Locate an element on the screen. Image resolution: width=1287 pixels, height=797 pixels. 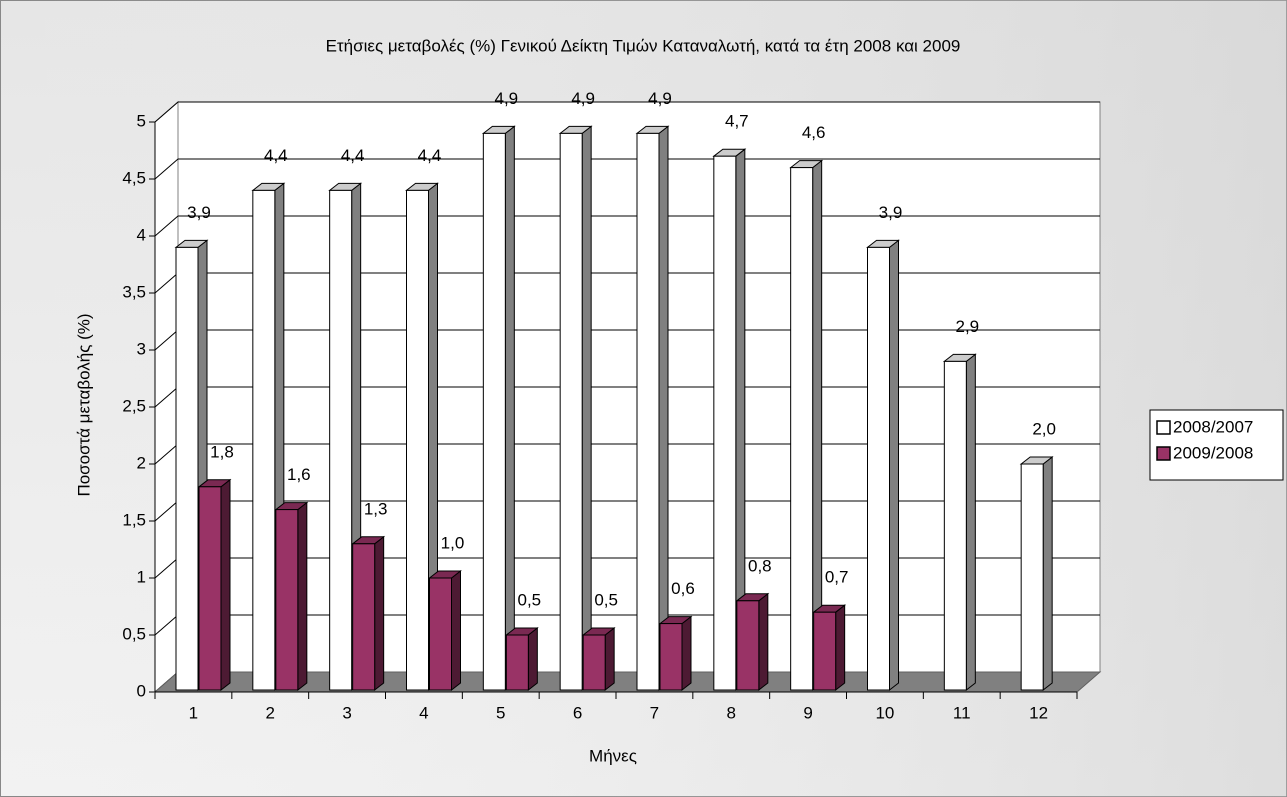
legend is located at coordinates (1216, 445).